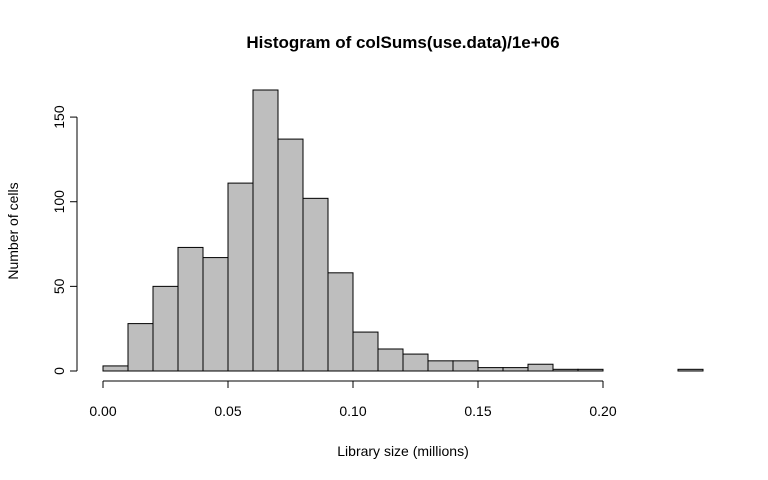 Image resolution: width=768 pixels, height=480 pixels. I want to click on y-tick-label: 0, so click(59, 371).